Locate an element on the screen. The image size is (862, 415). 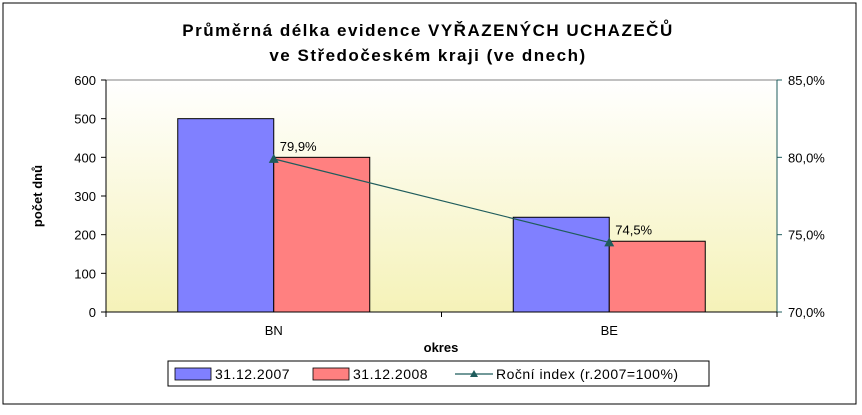
line-series-group: 79,9% 74,5% is located at coordinates (460, 193).